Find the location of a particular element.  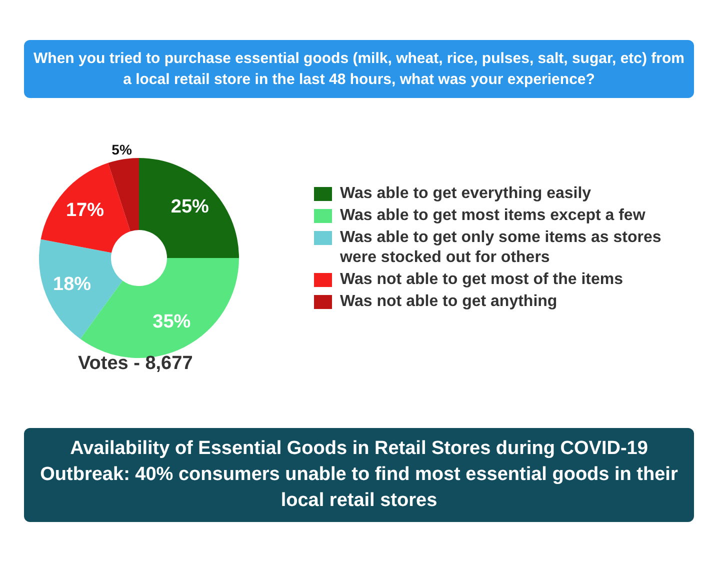

legend-label: Was able to get most items except a few is located at coordinates (493, 216).